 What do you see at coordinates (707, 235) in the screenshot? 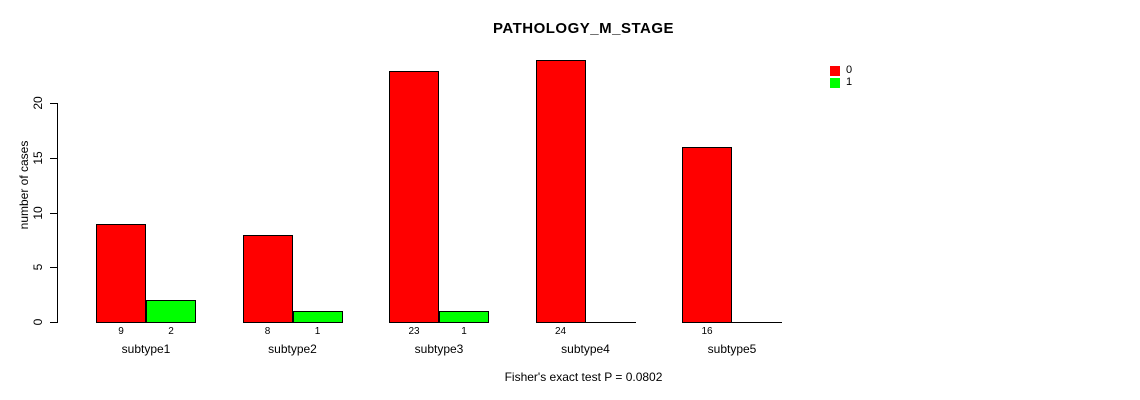
I see `bar-0-subtype5` at bounding box center [707, 235].